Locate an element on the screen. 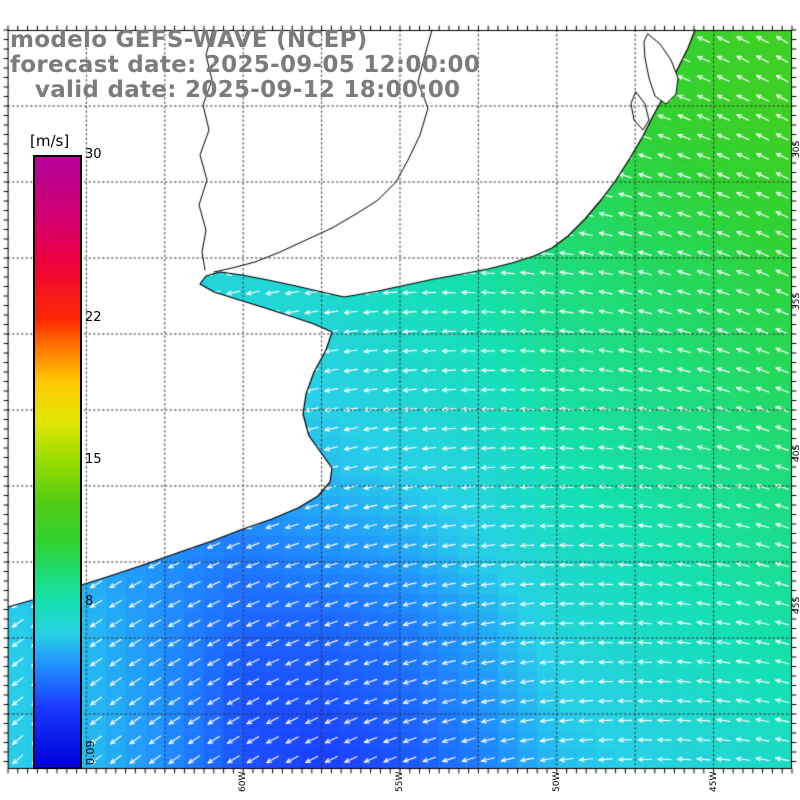 This screenshot has width=800, height=800. valid-date-line: valid date: 2025-09-12 18:00:00 is located at coordinates (235, 90).